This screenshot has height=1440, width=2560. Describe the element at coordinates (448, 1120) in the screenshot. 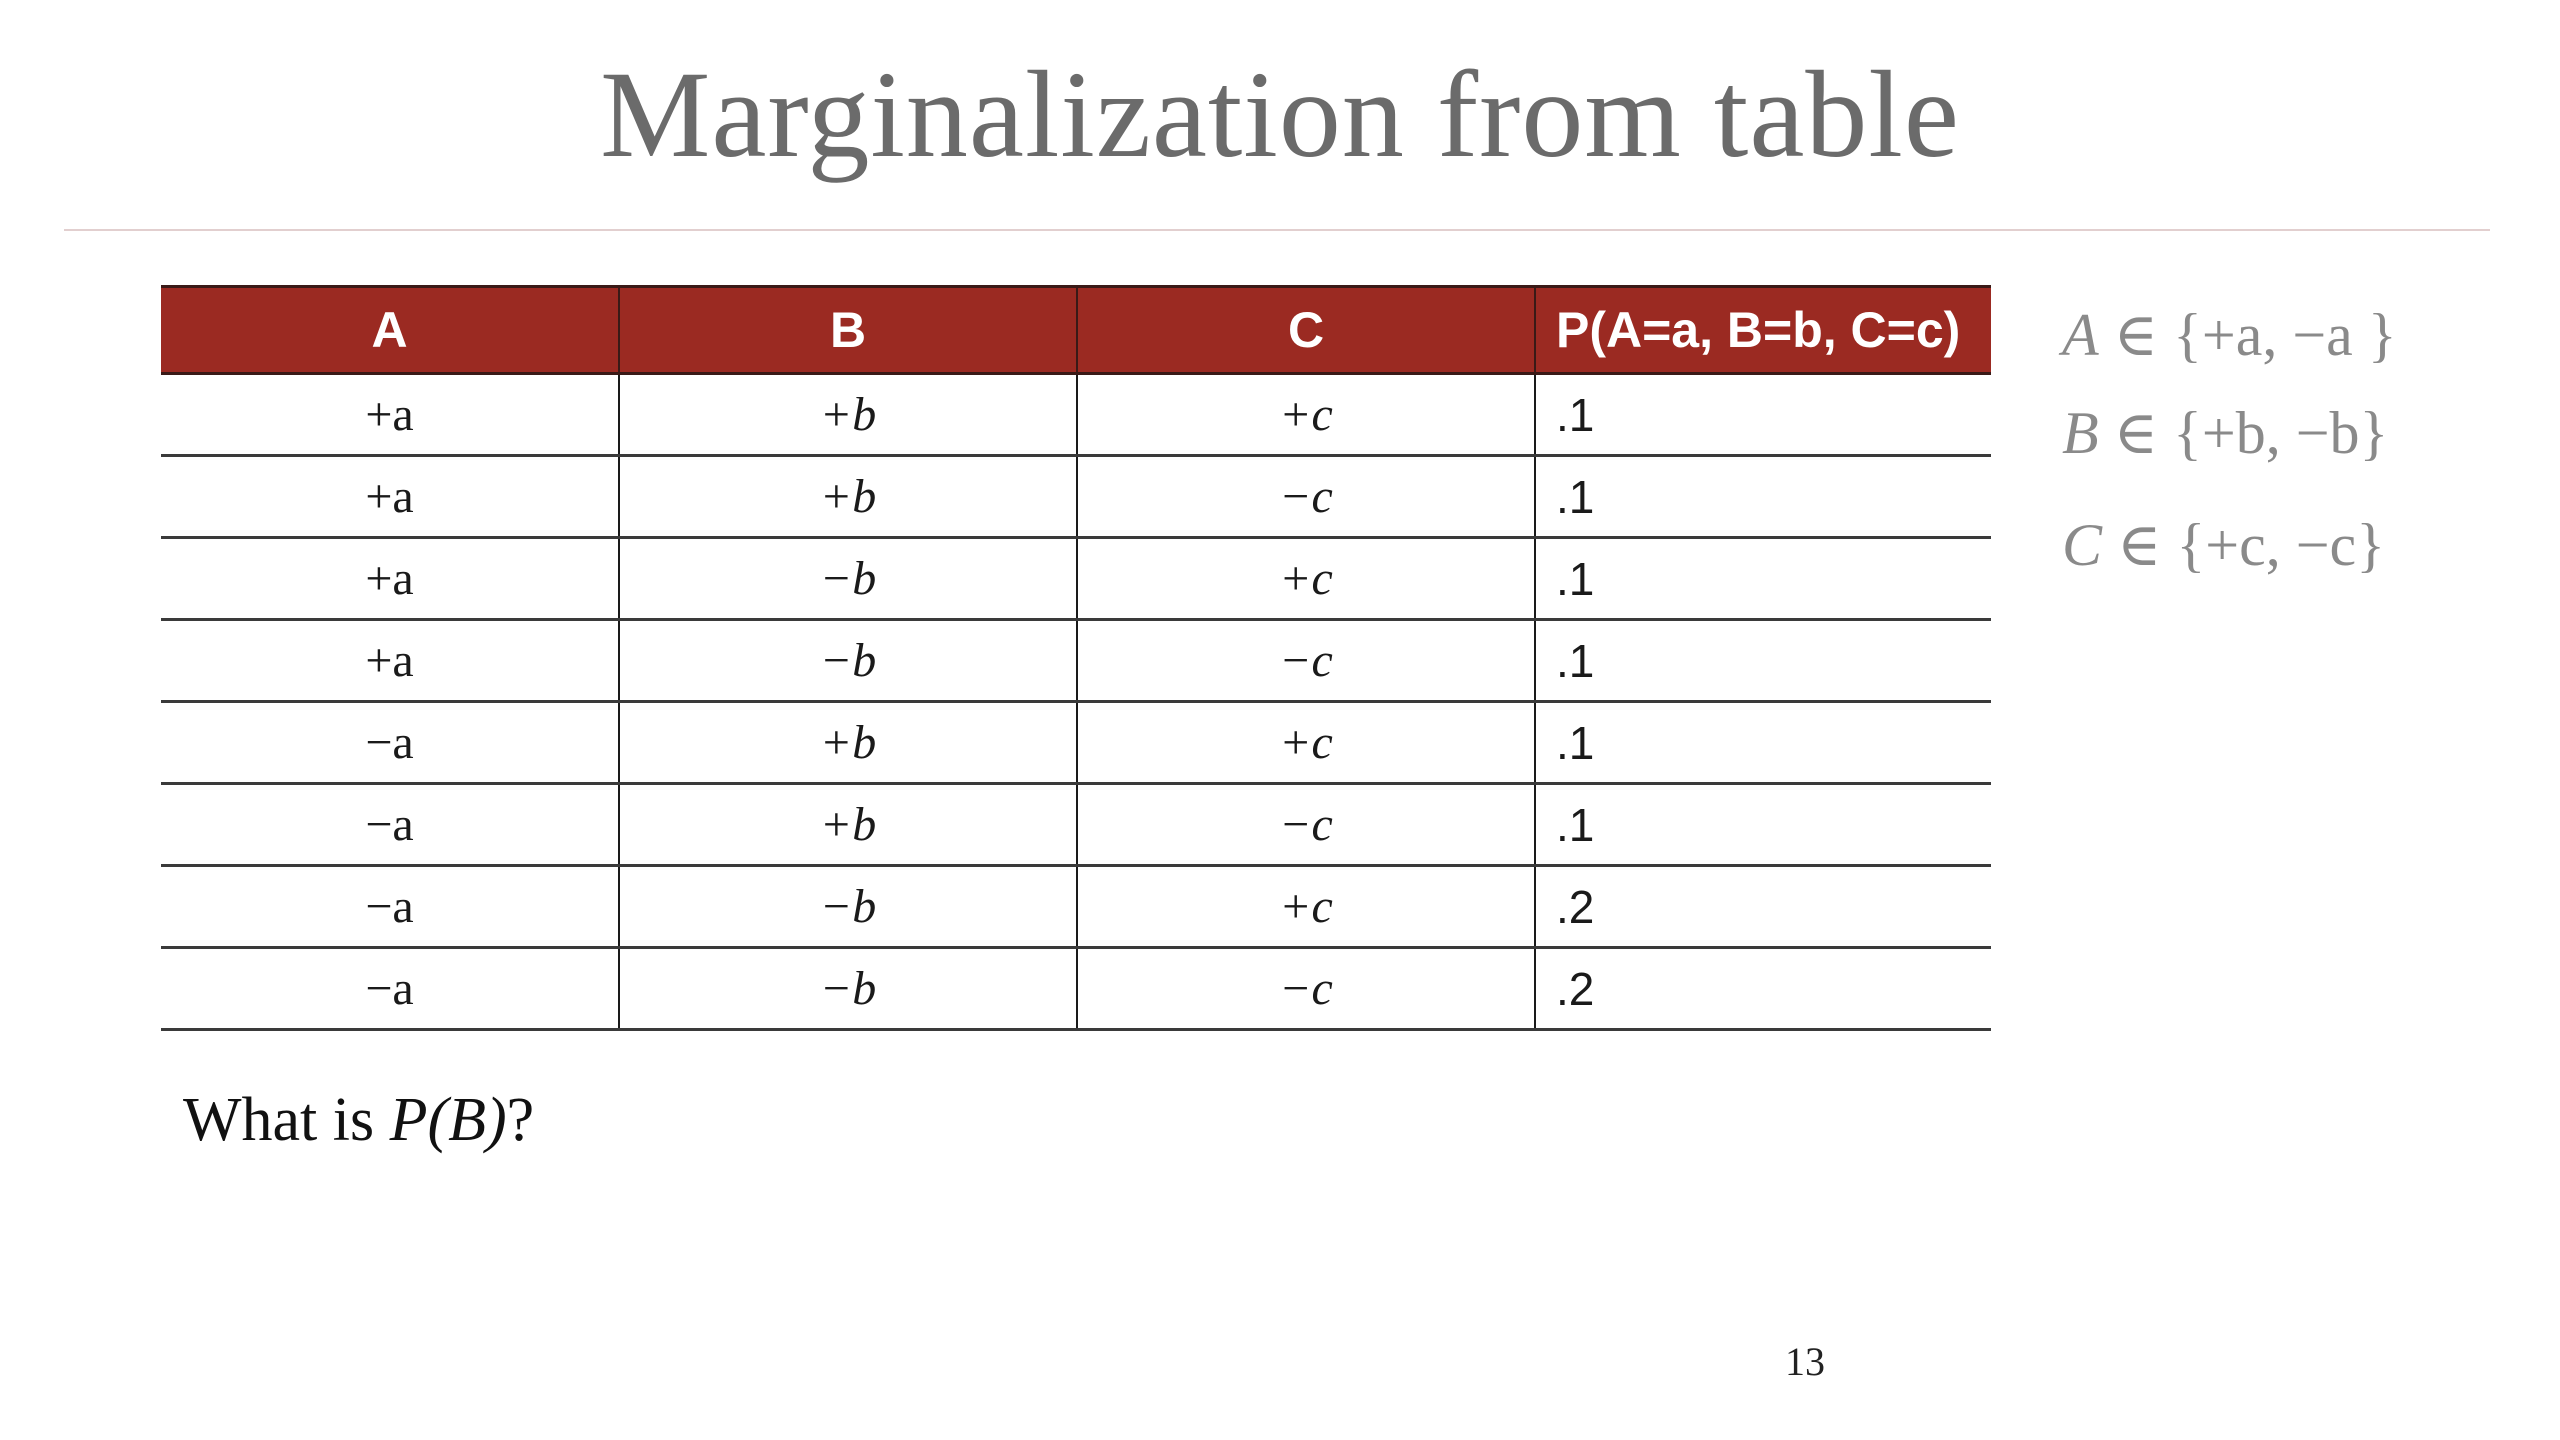

I see `question-math: P(B)` at that location.